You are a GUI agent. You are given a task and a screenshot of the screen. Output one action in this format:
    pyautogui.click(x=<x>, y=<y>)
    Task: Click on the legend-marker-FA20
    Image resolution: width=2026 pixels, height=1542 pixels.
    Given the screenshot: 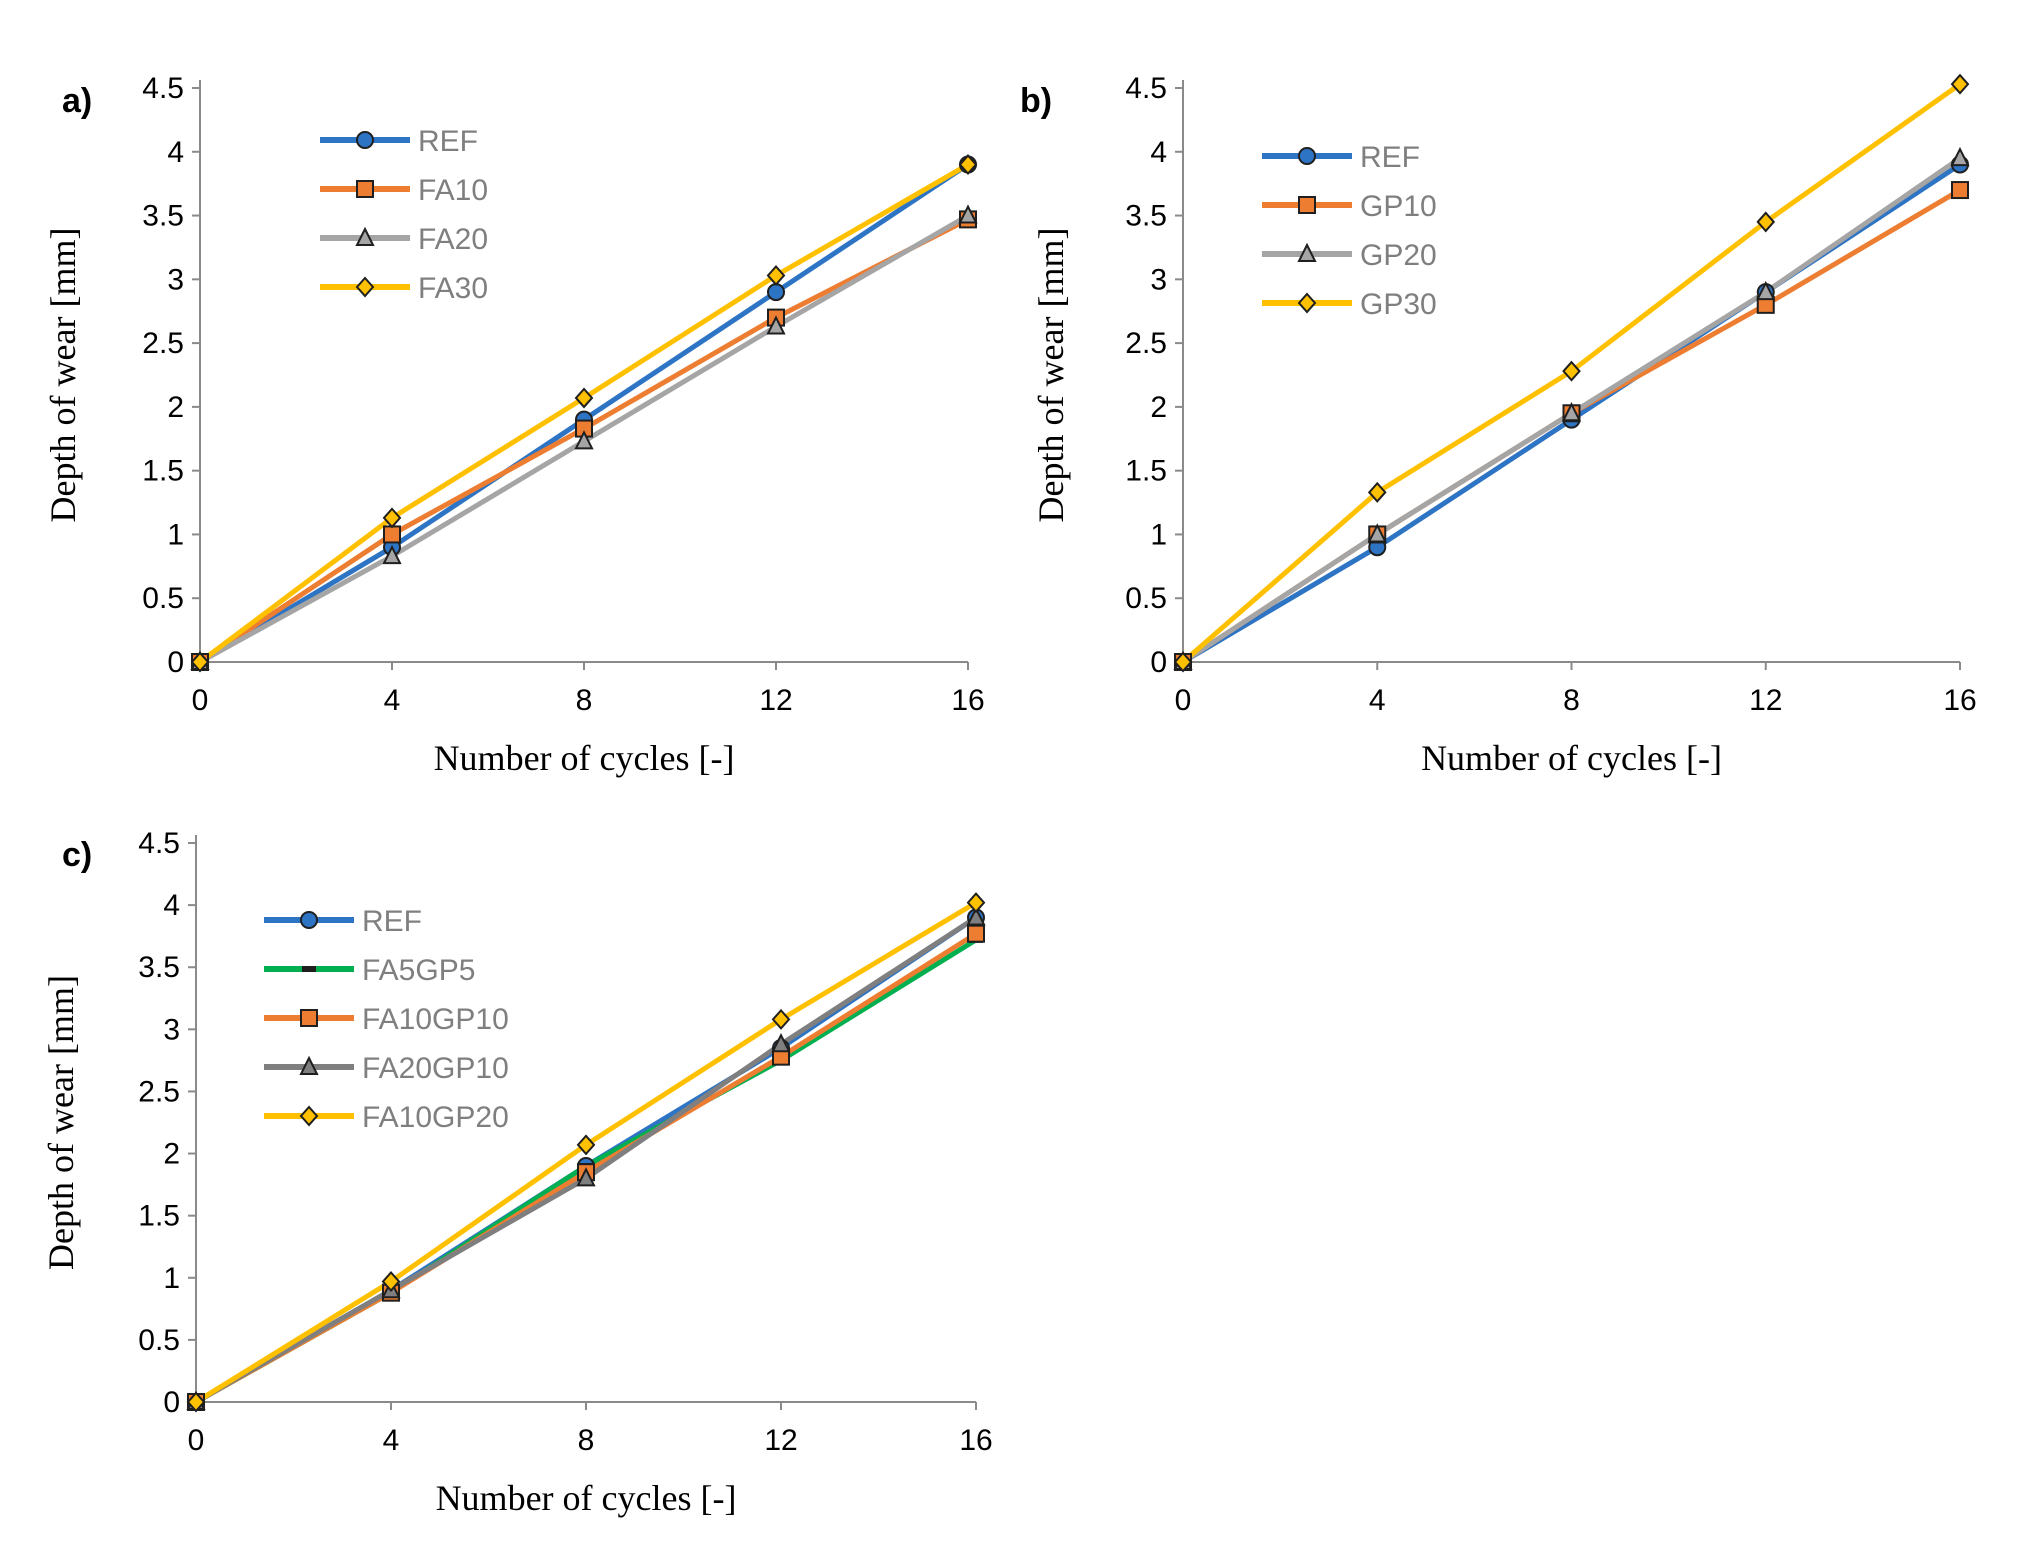 What is the action you would take?
    pyautogui.click(x=365, y=236)
    